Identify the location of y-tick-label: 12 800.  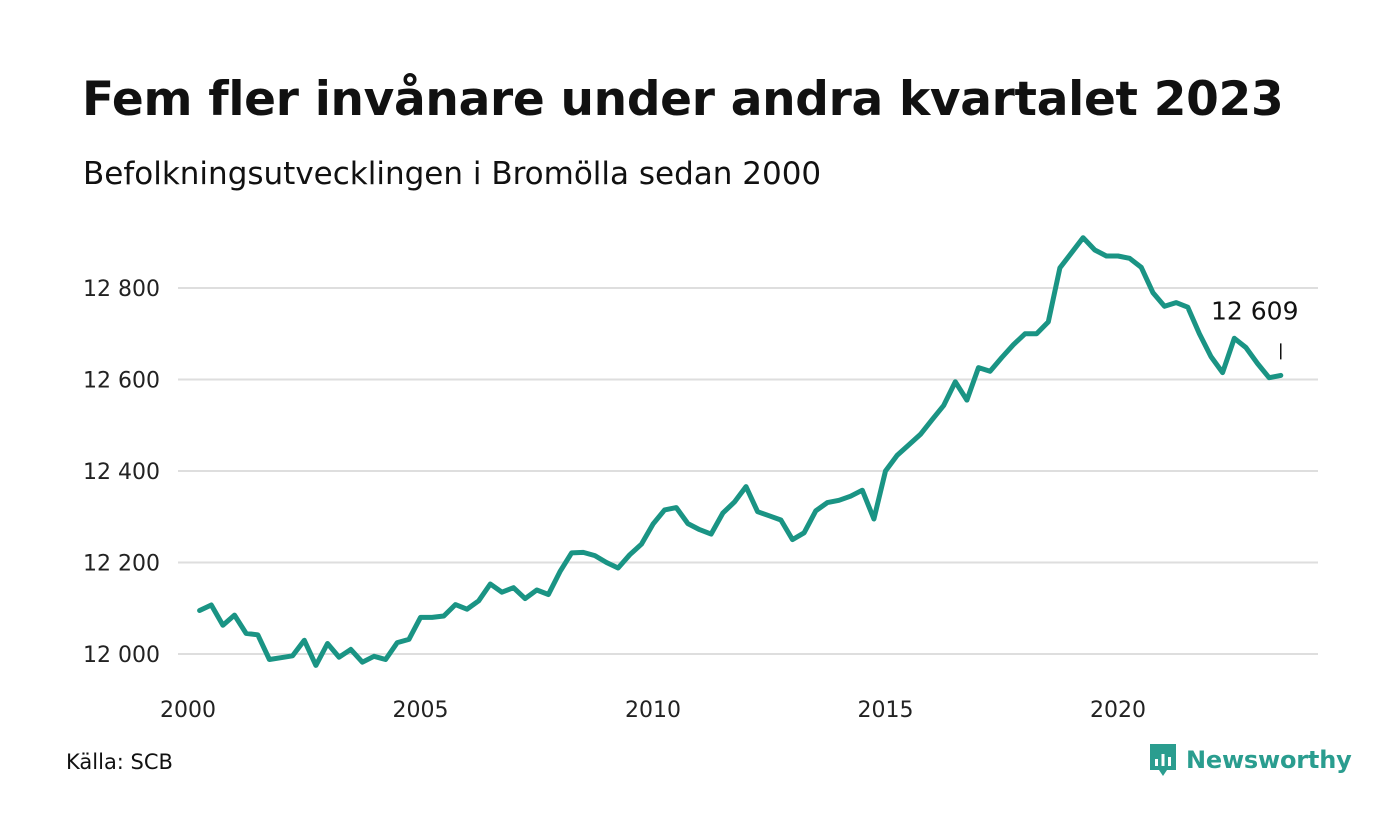
(121, 289).